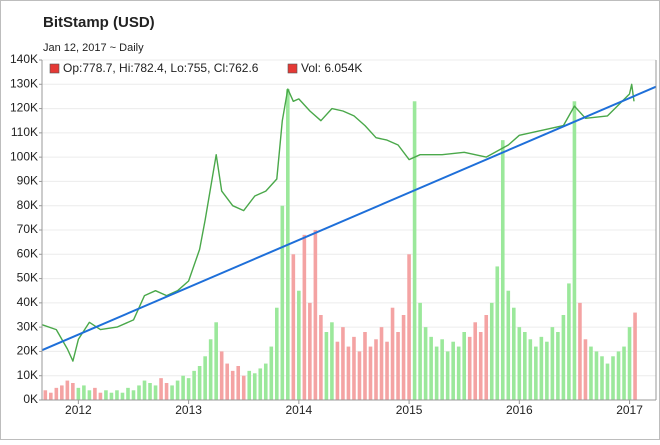 Image resolution: width=660 pixels, height=445 pixels. Describe the element at coordinates (188, 410) in the screenshot. I see `x-tick-label: 2013` at that location.